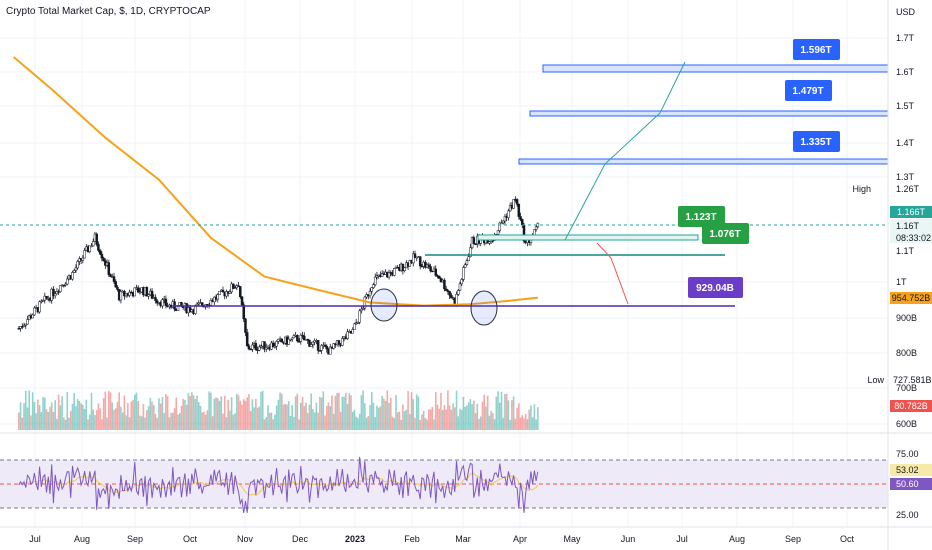 The image size is (932, 550). Describe the element at coordinates (444, 484) in the screenshot. I see `rsi-pane` at that location.